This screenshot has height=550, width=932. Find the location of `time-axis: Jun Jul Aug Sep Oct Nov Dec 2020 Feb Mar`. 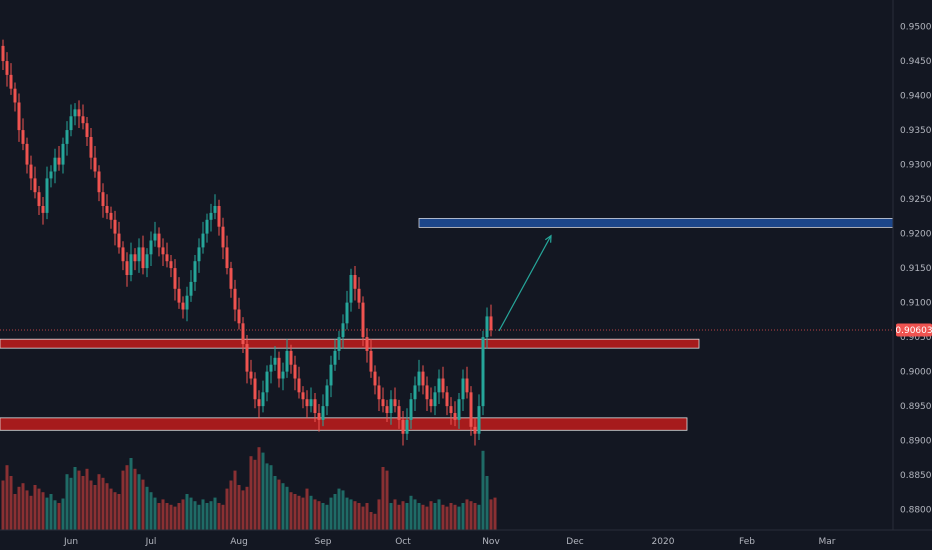

time-axis: Jun Jul Aug Sep Oct Nov Dec 2020 Feb Mar is located at coordinates (449, 542).